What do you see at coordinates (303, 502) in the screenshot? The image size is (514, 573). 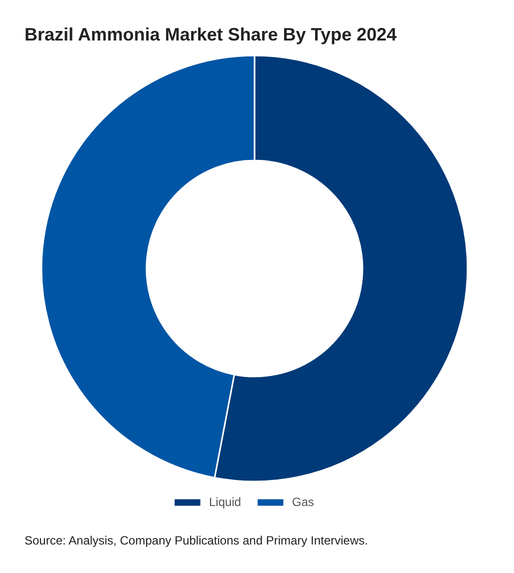 I see `legend-label: Gas` at bounding box center [303, 502].